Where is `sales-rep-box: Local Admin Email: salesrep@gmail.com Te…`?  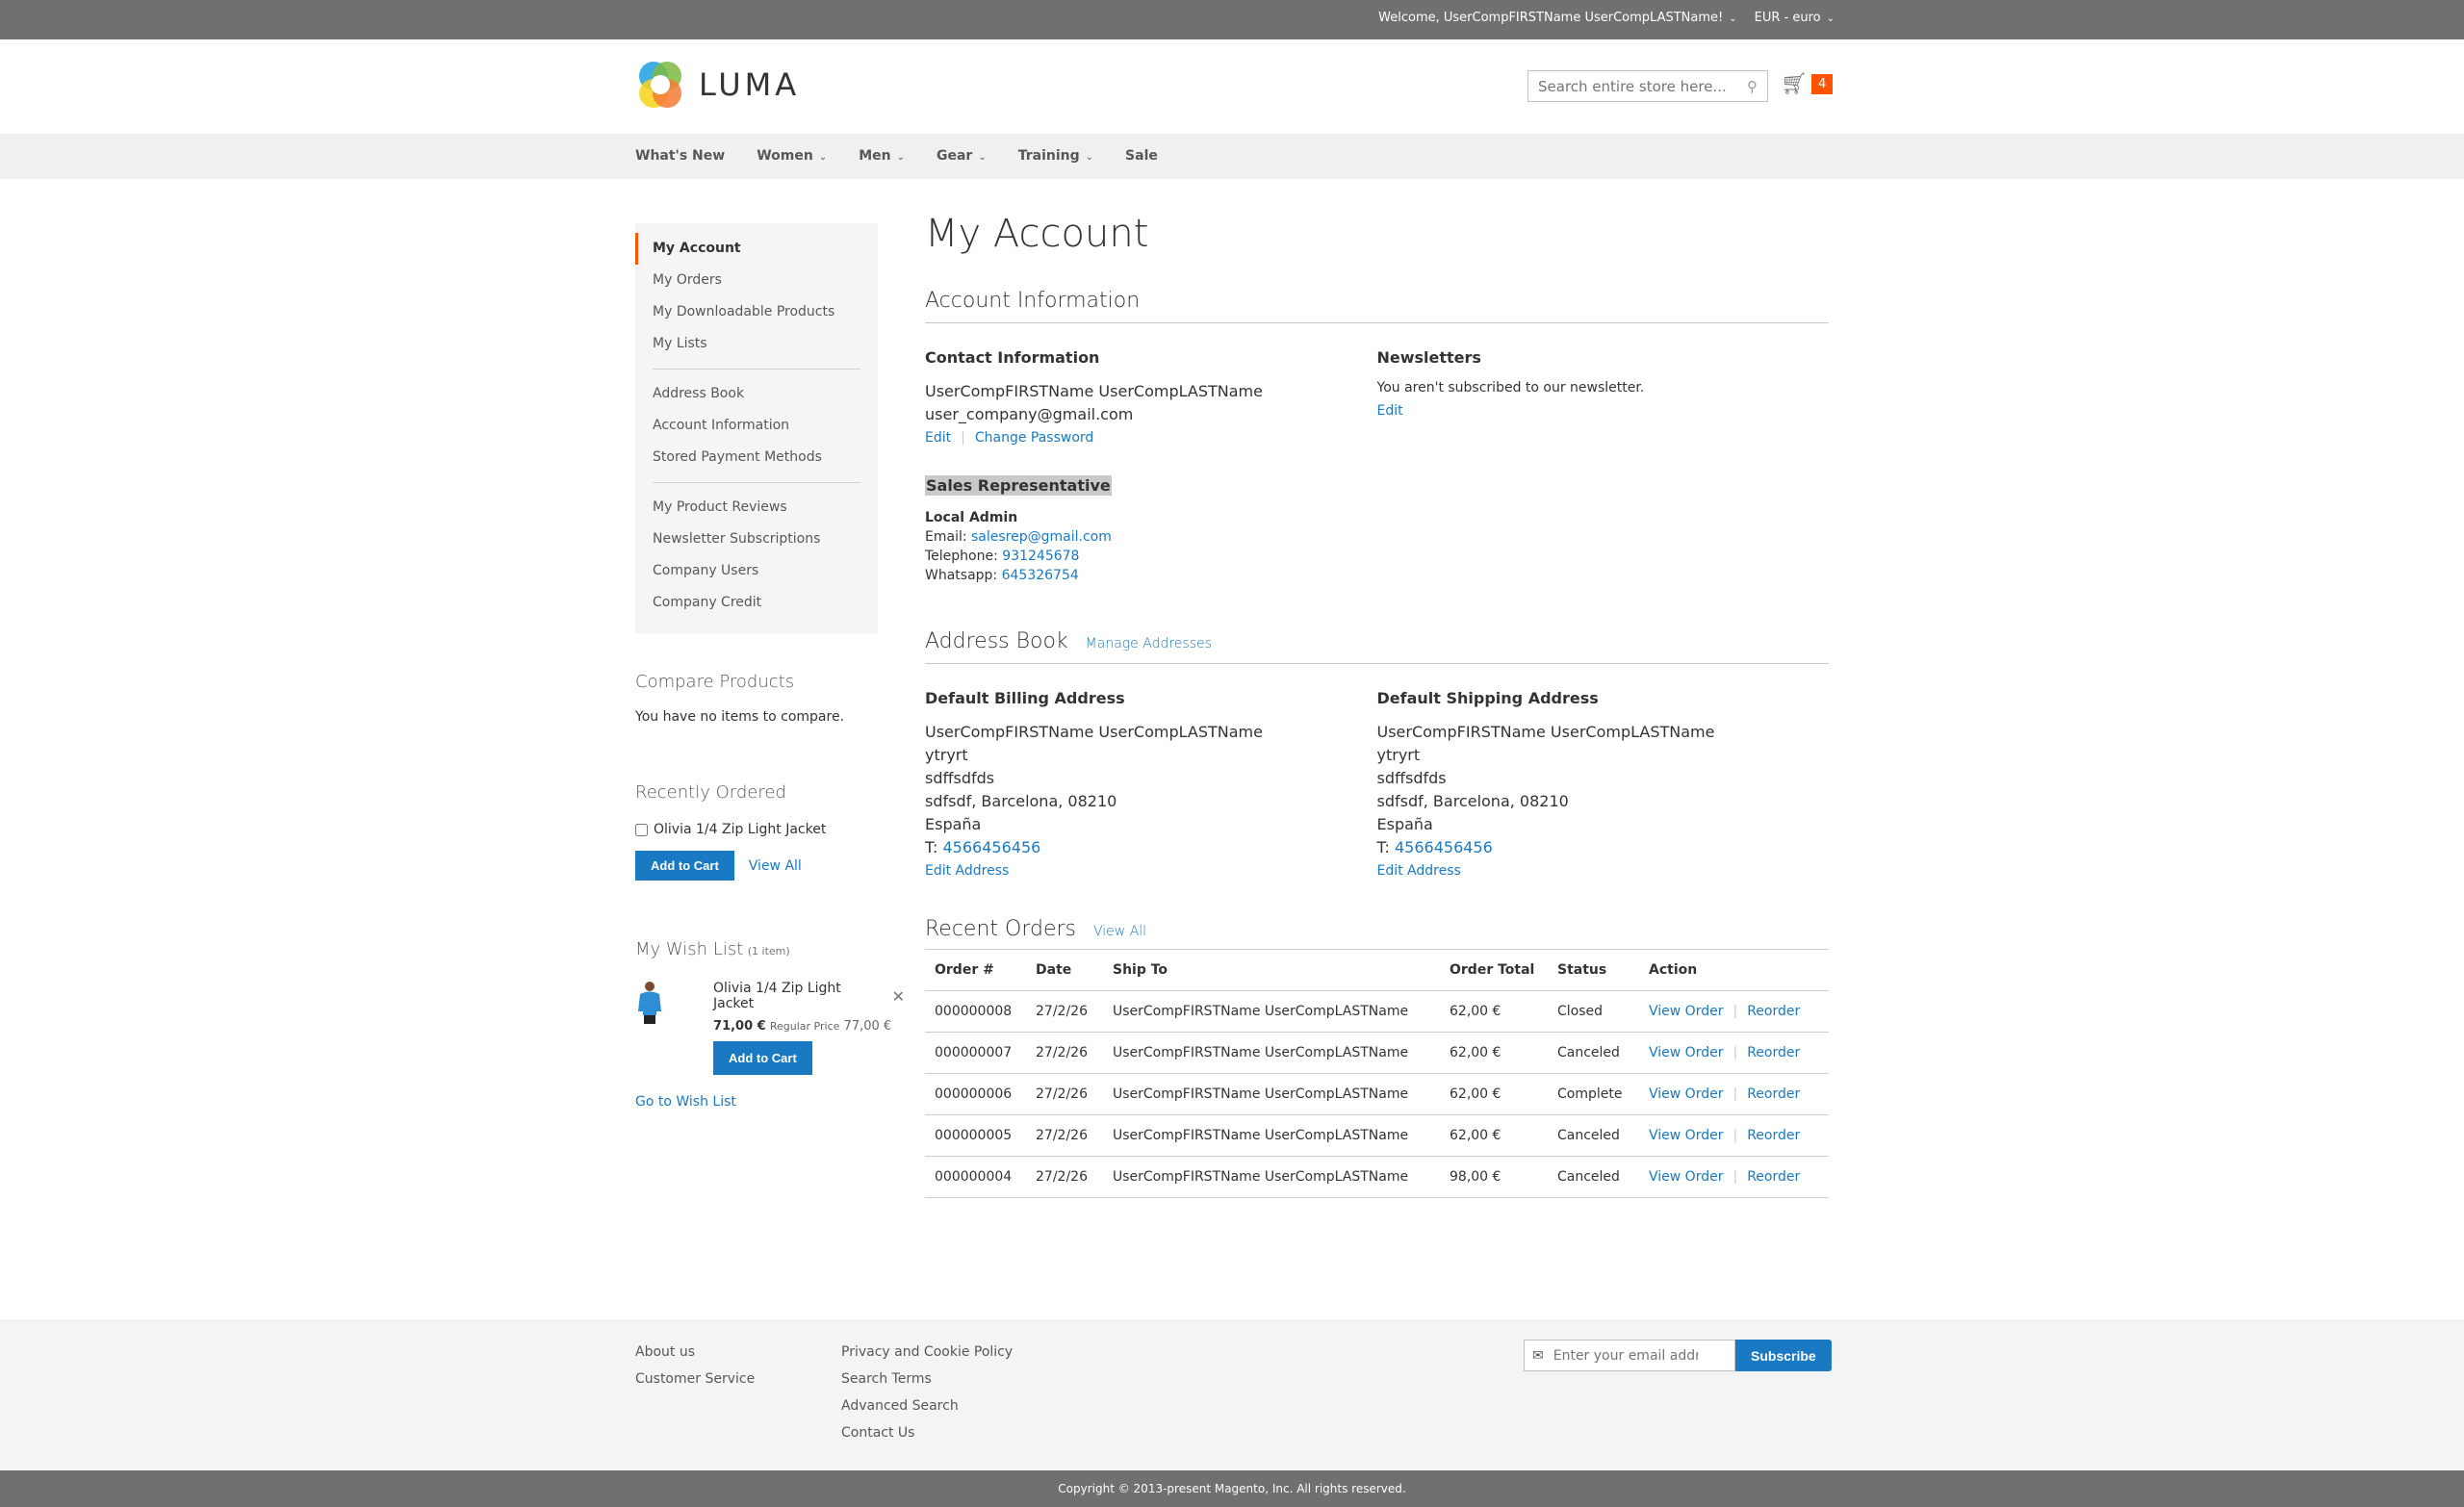 sales-rep-box: Local Admin Email: salesrep@gmail.com Te… is located at coordinates (1151, 546).